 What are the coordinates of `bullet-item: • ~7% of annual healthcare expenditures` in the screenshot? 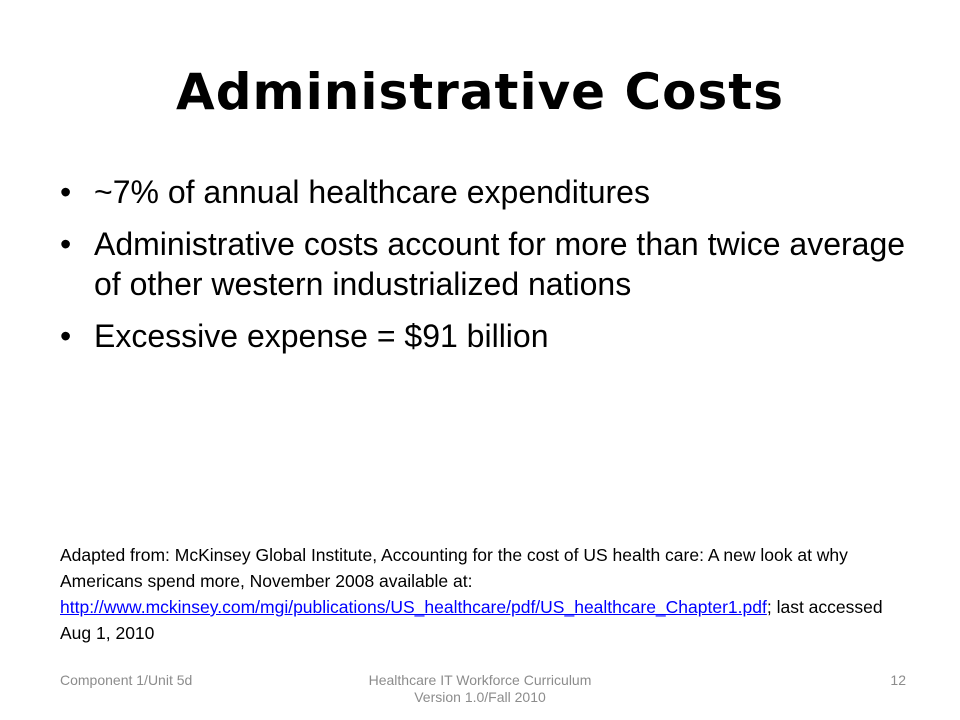 It's located at (485, 192).